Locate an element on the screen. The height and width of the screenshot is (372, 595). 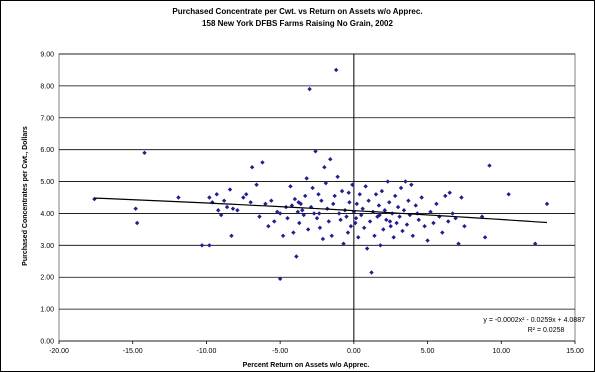
x-tick-label: -20.00 is located at coordinates (59, 351).